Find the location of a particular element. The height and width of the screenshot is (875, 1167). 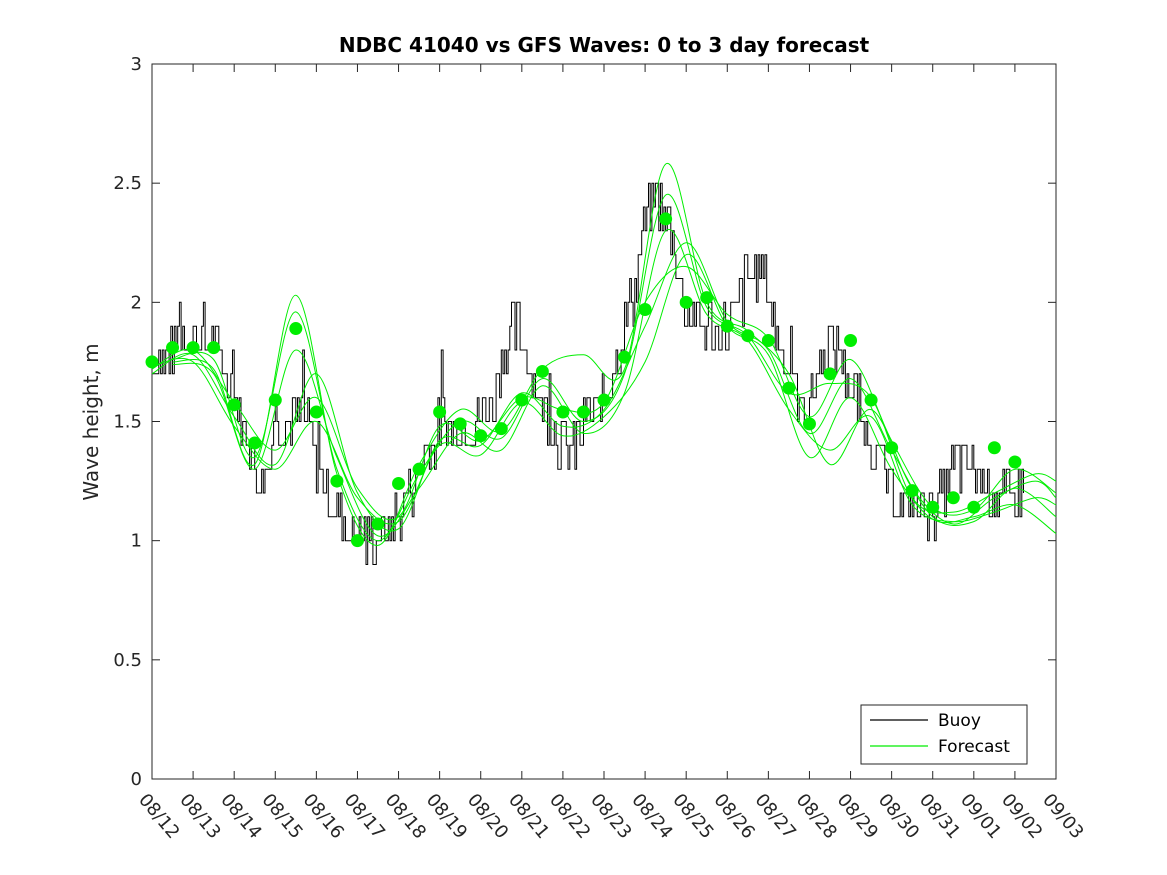

y-tick-label: 1 is located at coordinates (136, 541).